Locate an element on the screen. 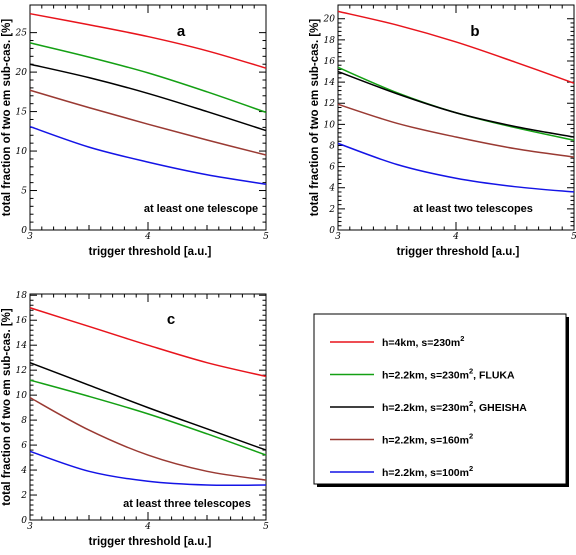  legend-entry: h=2.2km, s=230m2, GHEISHA is located at coordinates (428, 406).